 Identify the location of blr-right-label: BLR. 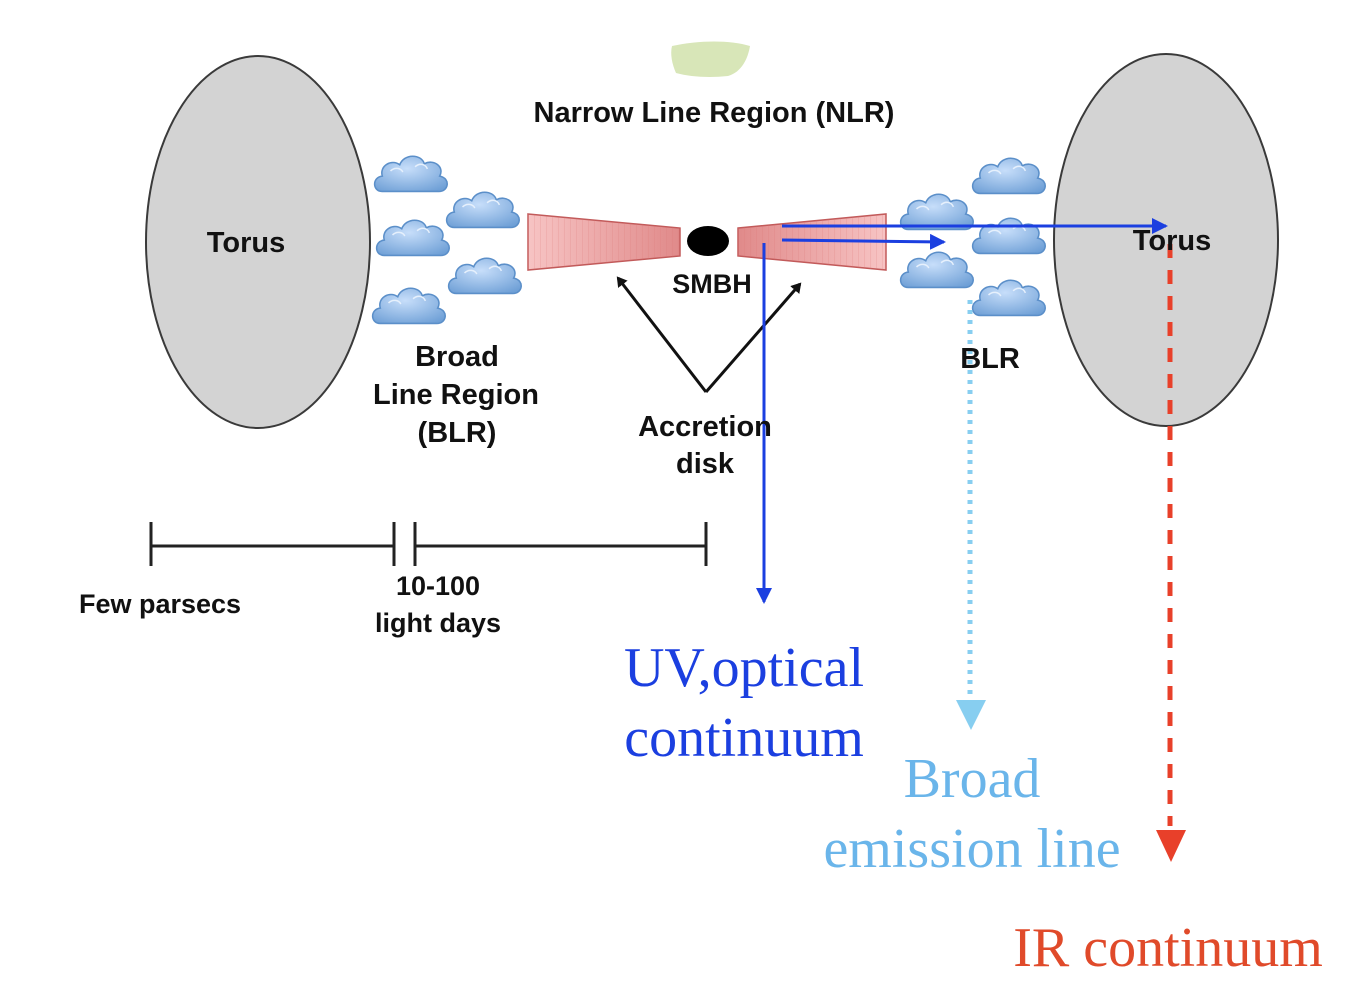
(990, 359).